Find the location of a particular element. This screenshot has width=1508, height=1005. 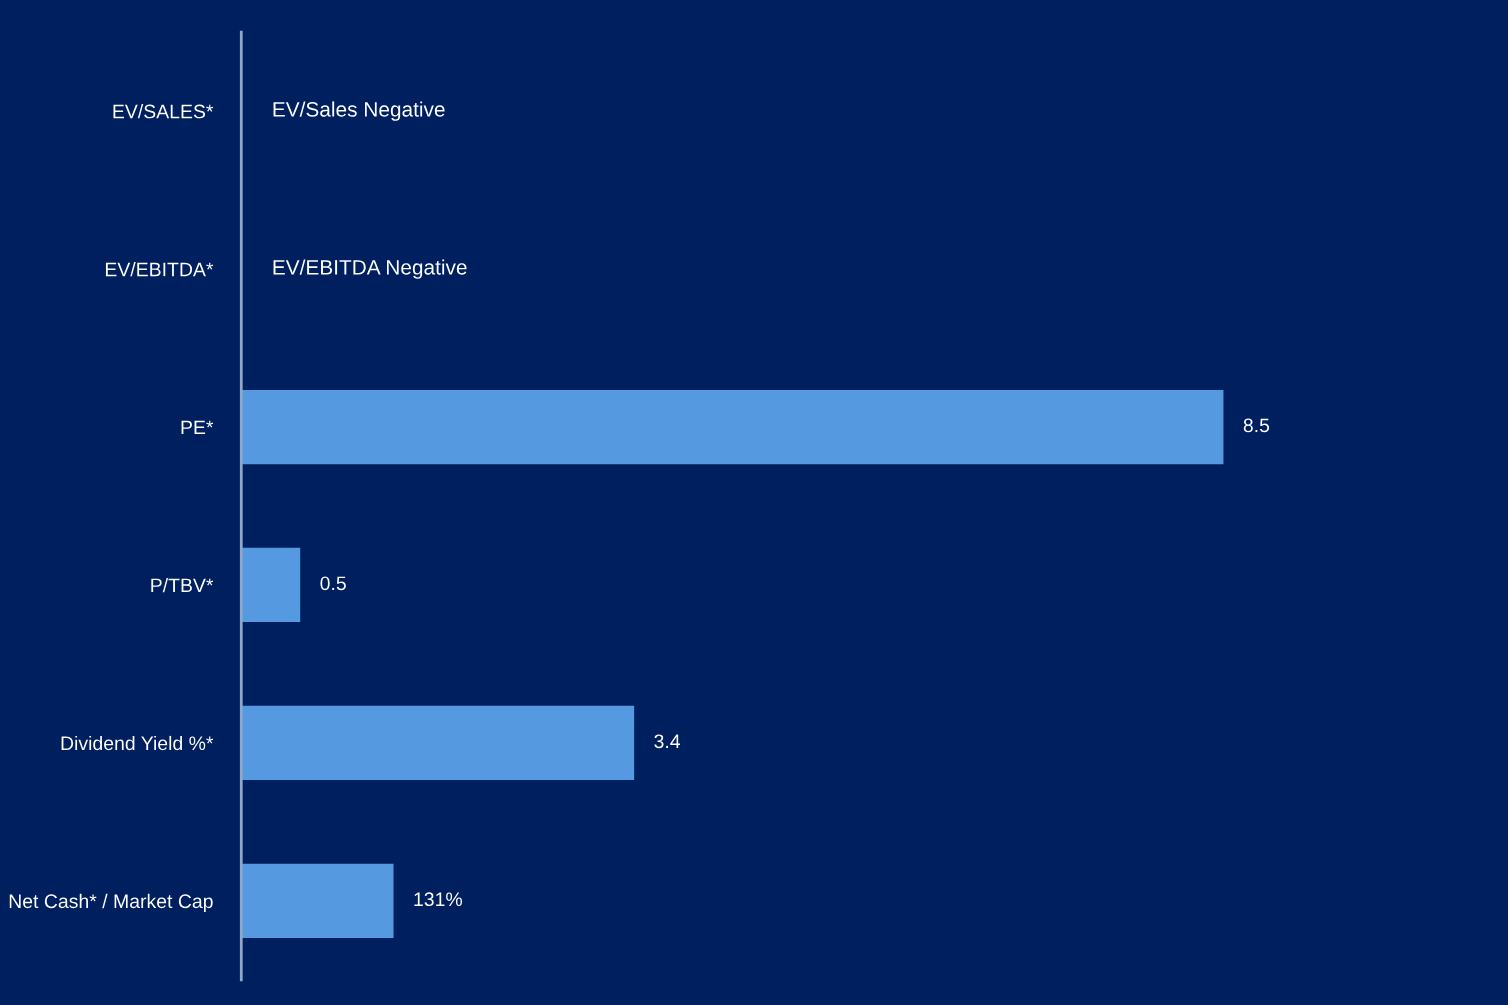

y-tick-label: EV/EBITDA* is located at coordinates (159, 269).